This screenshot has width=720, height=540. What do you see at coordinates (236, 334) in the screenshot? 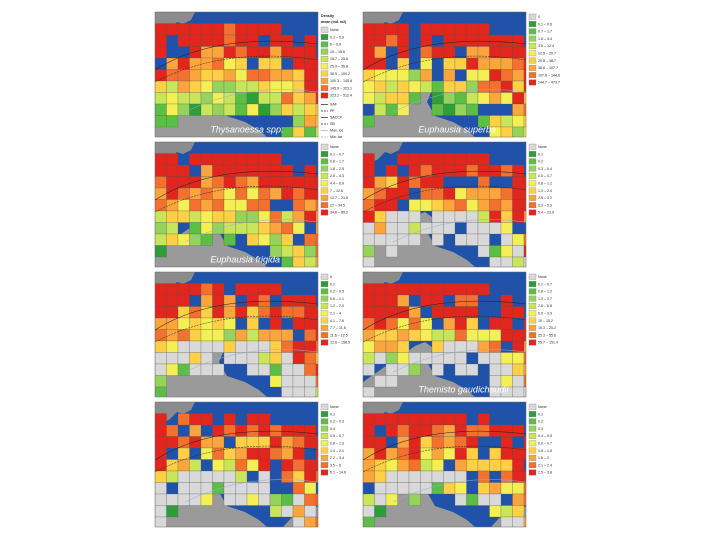
I see `map` at bounding box center [236, 334].